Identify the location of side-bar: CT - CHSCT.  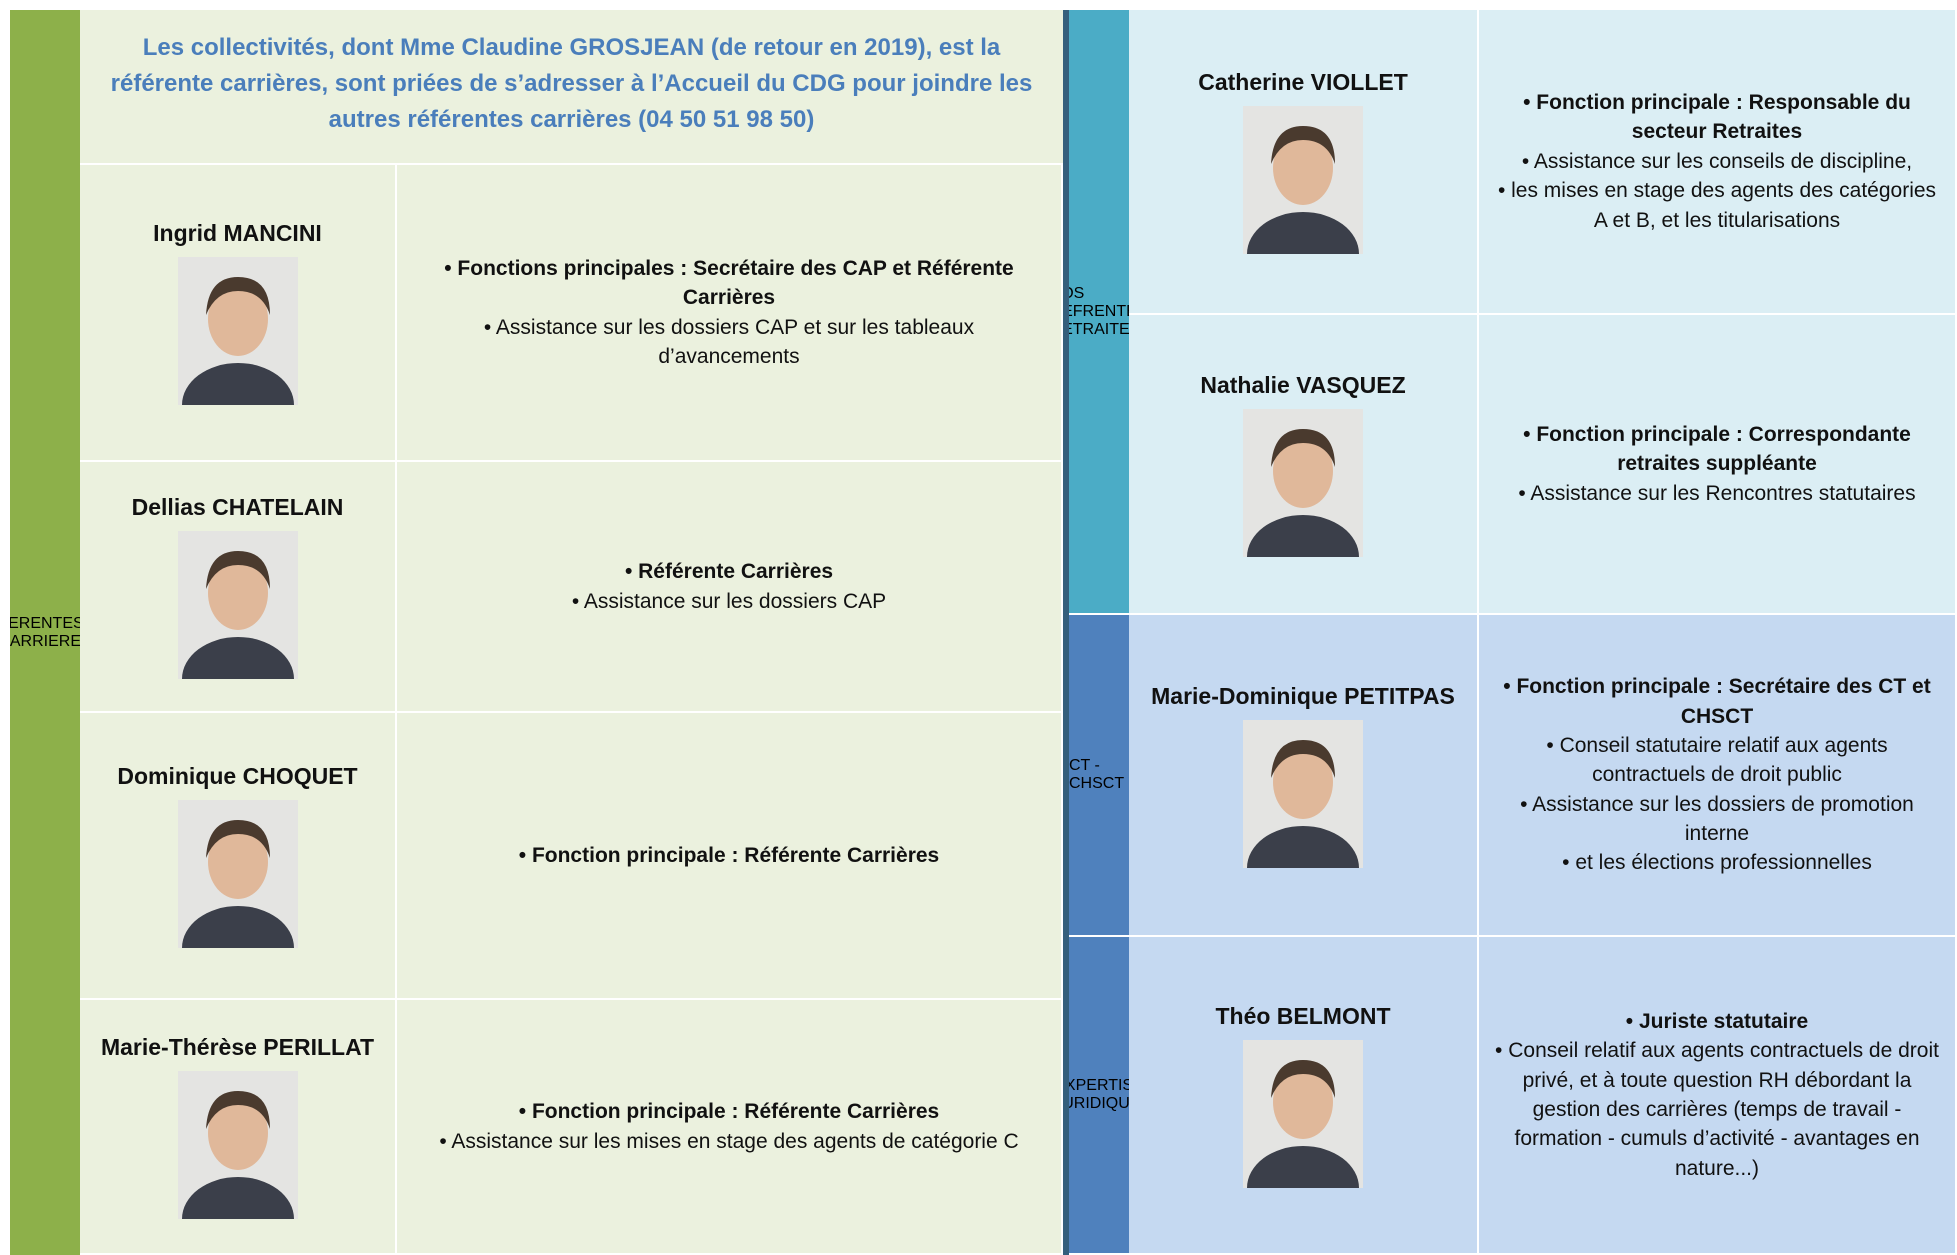
(1099, 776).